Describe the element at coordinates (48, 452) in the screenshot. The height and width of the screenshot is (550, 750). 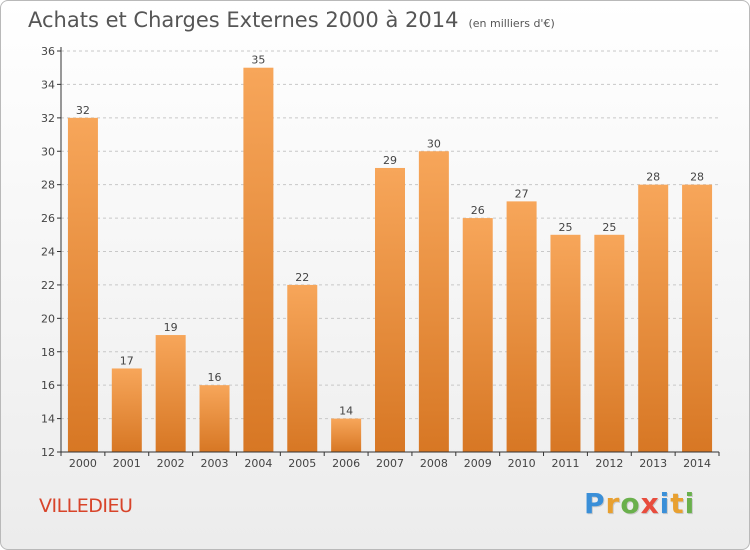
I see `y-tick-label: 12` at that location.